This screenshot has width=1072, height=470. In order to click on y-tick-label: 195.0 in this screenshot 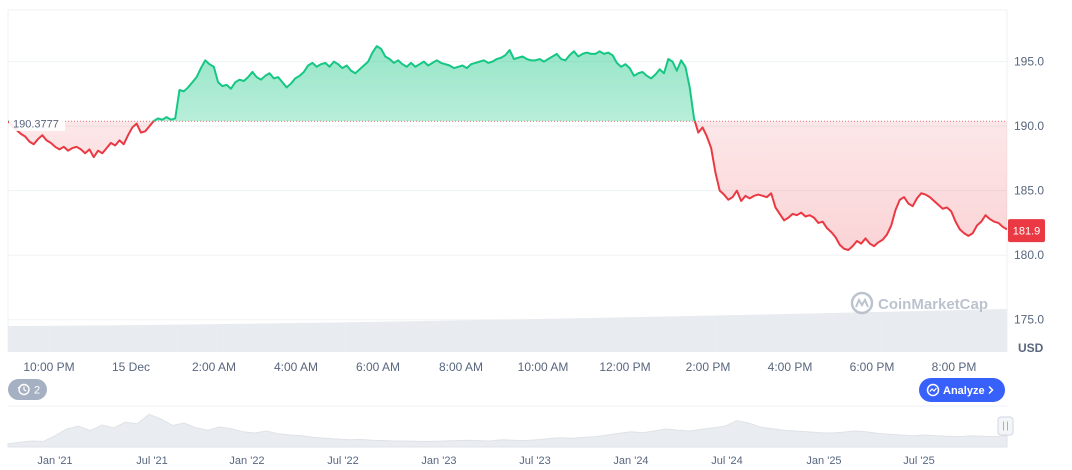, I will do `click(1029, 62)`.